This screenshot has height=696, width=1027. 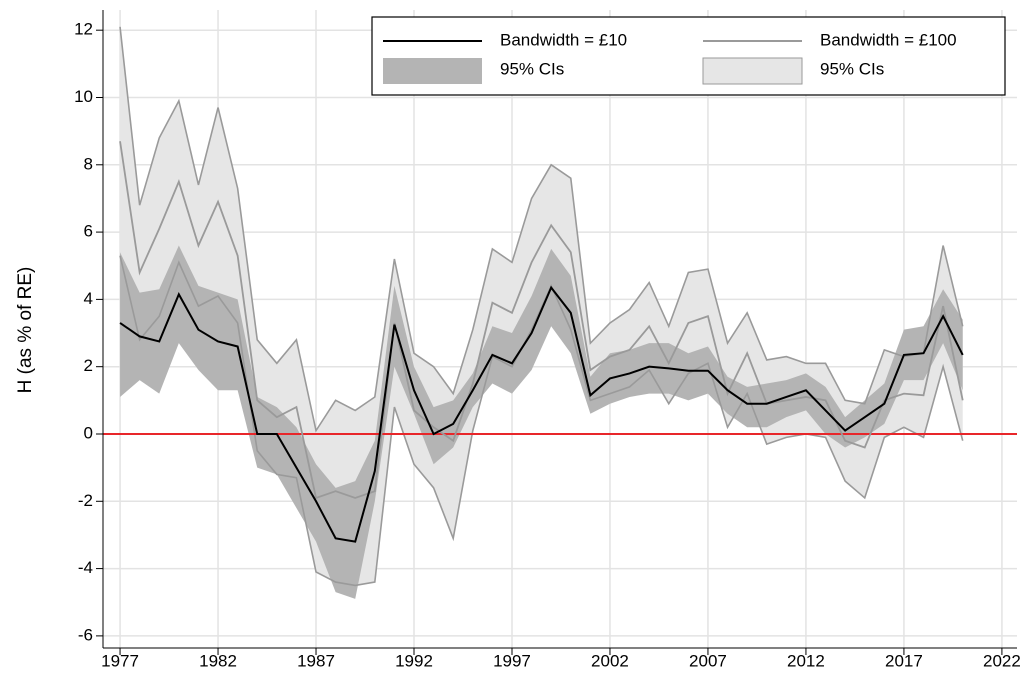 I want to click on y-tick-label: 4, so click(x=88, y=298).